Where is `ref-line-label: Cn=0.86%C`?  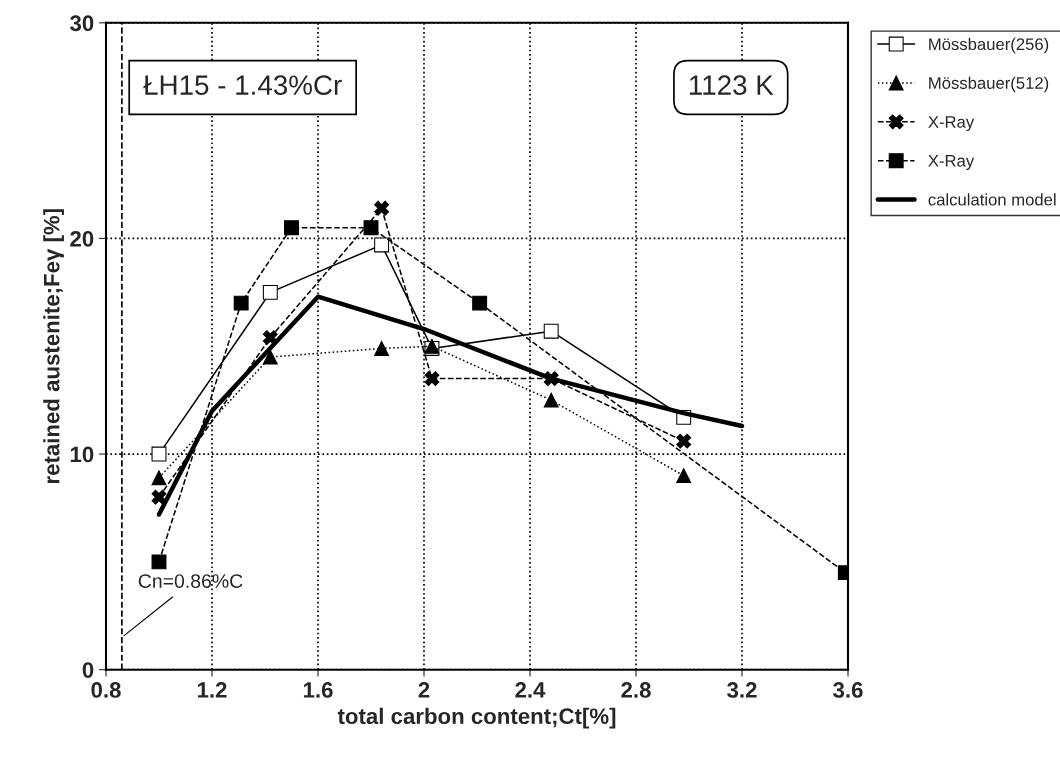
ref-line-label: Cn=0.86%C is located at coordinates (190, 581).